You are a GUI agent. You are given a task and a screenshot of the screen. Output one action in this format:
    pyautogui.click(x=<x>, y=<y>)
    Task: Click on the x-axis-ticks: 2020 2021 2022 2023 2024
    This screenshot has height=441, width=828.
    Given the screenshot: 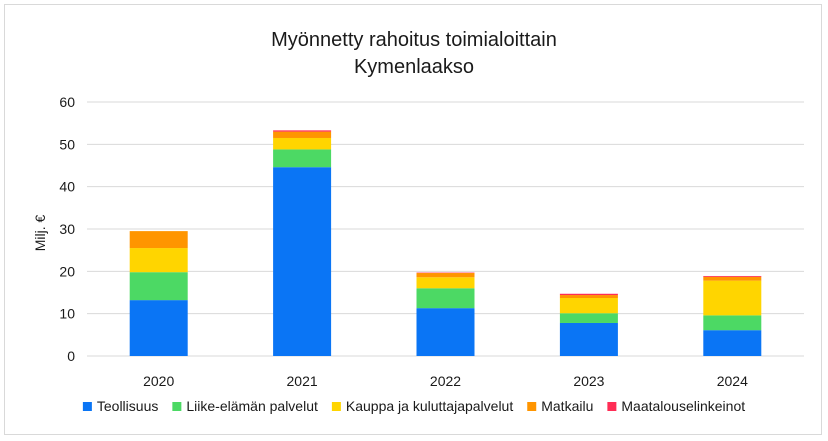 What is the action you would take?
    pyautogui.click(x=445, y=381)
    